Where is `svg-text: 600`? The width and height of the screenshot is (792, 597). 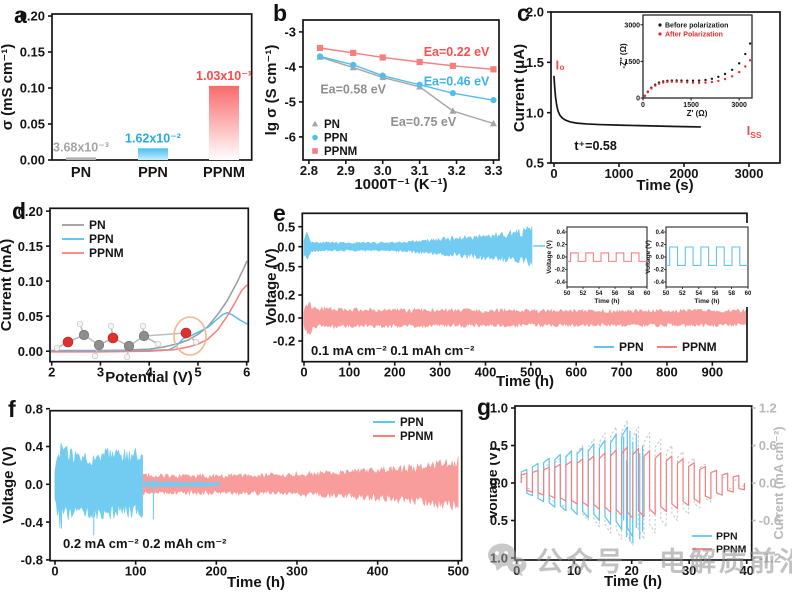 svg-text: 600 is located at coordinates (576, 372).